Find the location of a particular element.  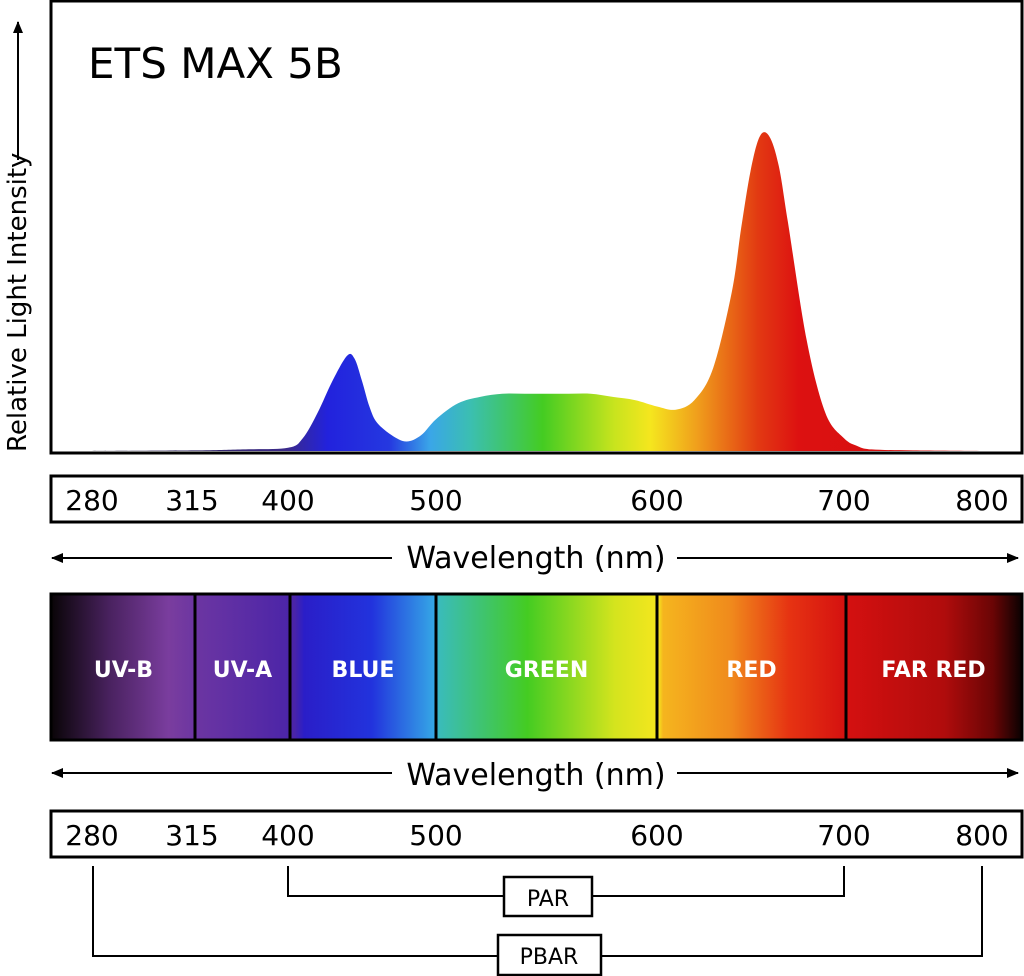

wavelength-label-top: Wavelength (nm) is located at coordinates (535, 558).